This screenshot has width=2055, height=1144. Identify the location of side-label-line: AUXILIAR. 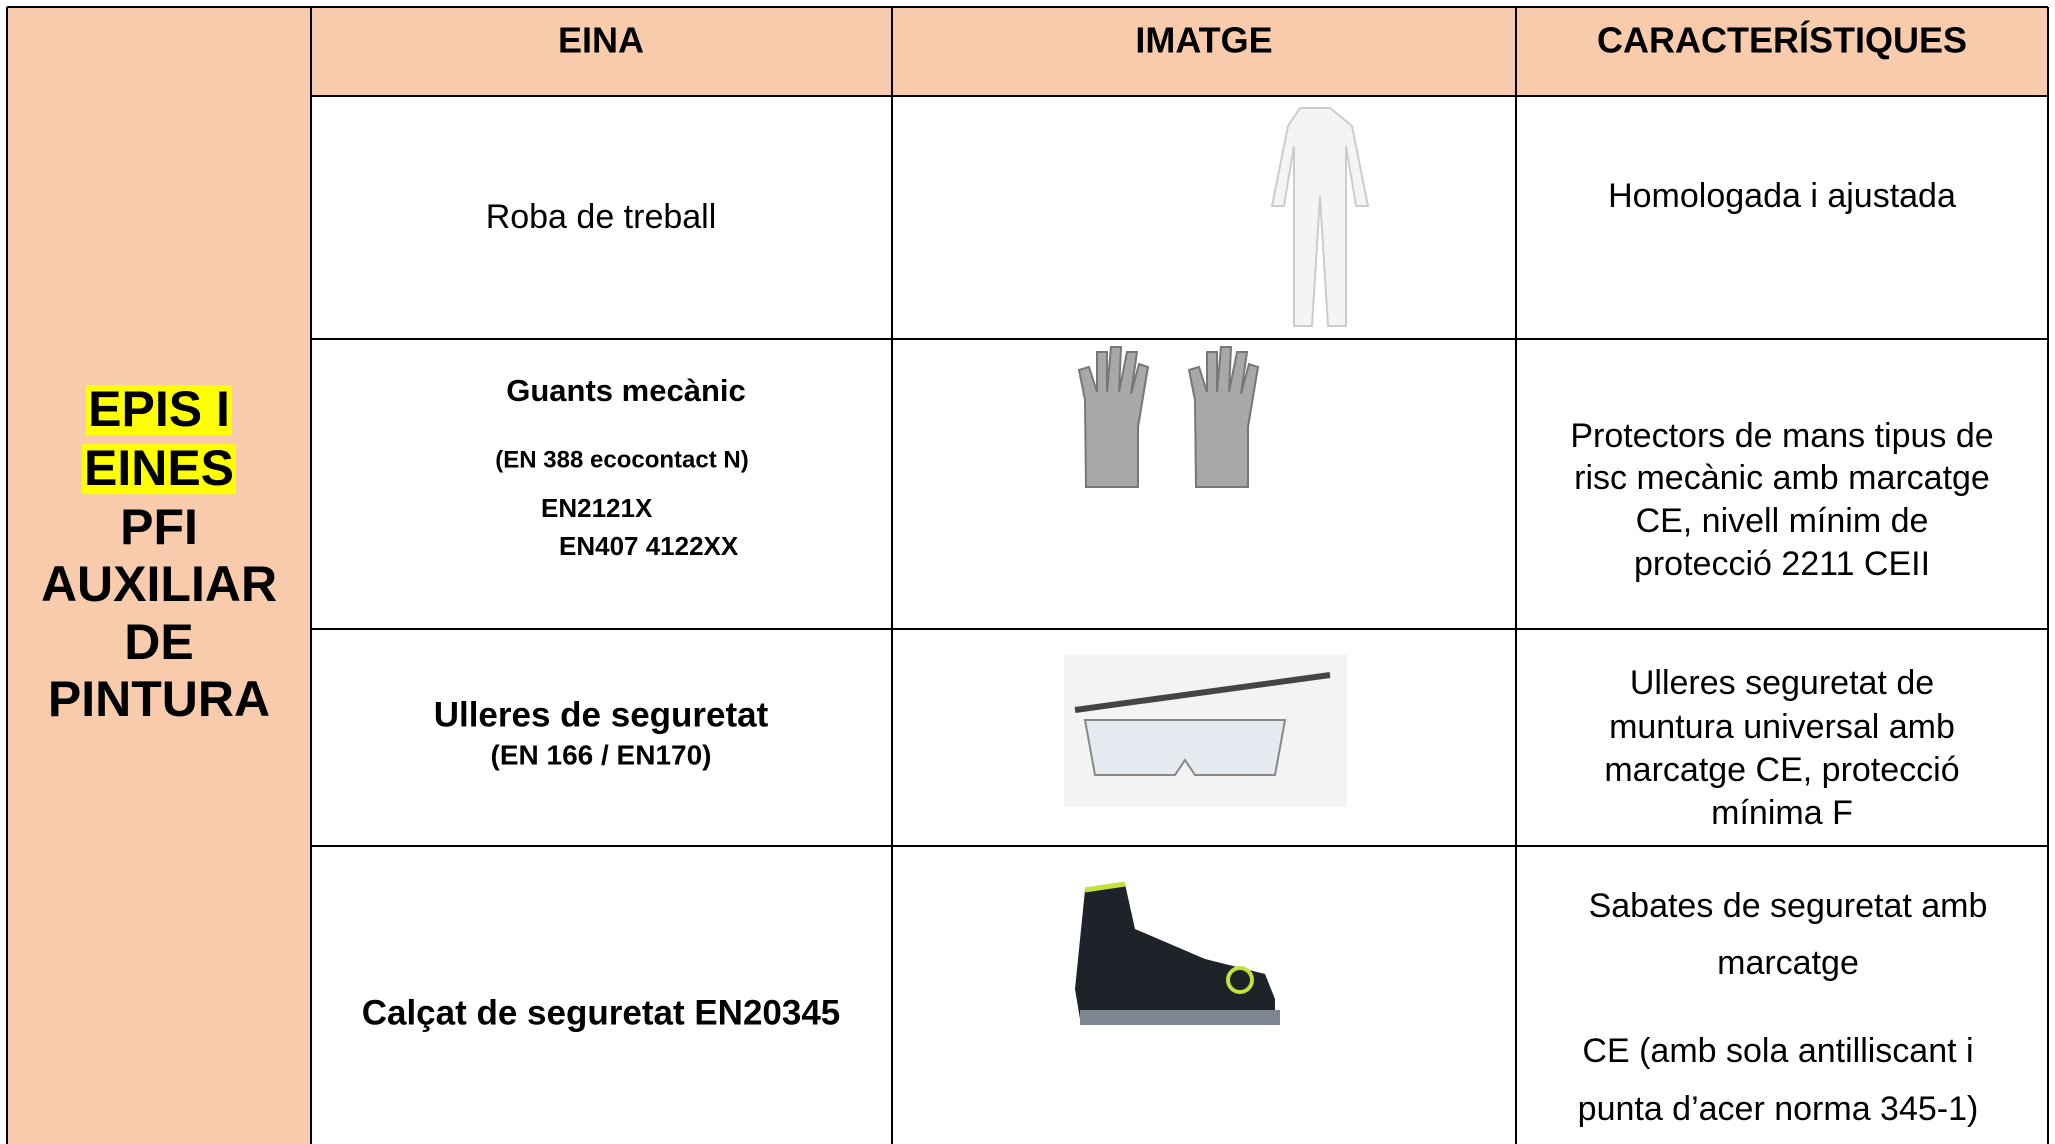
(159, 584).